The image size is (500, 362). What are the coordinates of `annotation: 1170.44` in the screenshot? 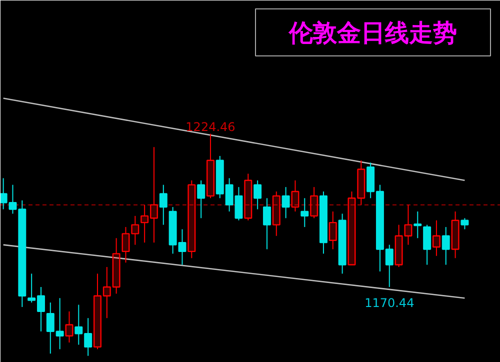 It's located at (389, 303).